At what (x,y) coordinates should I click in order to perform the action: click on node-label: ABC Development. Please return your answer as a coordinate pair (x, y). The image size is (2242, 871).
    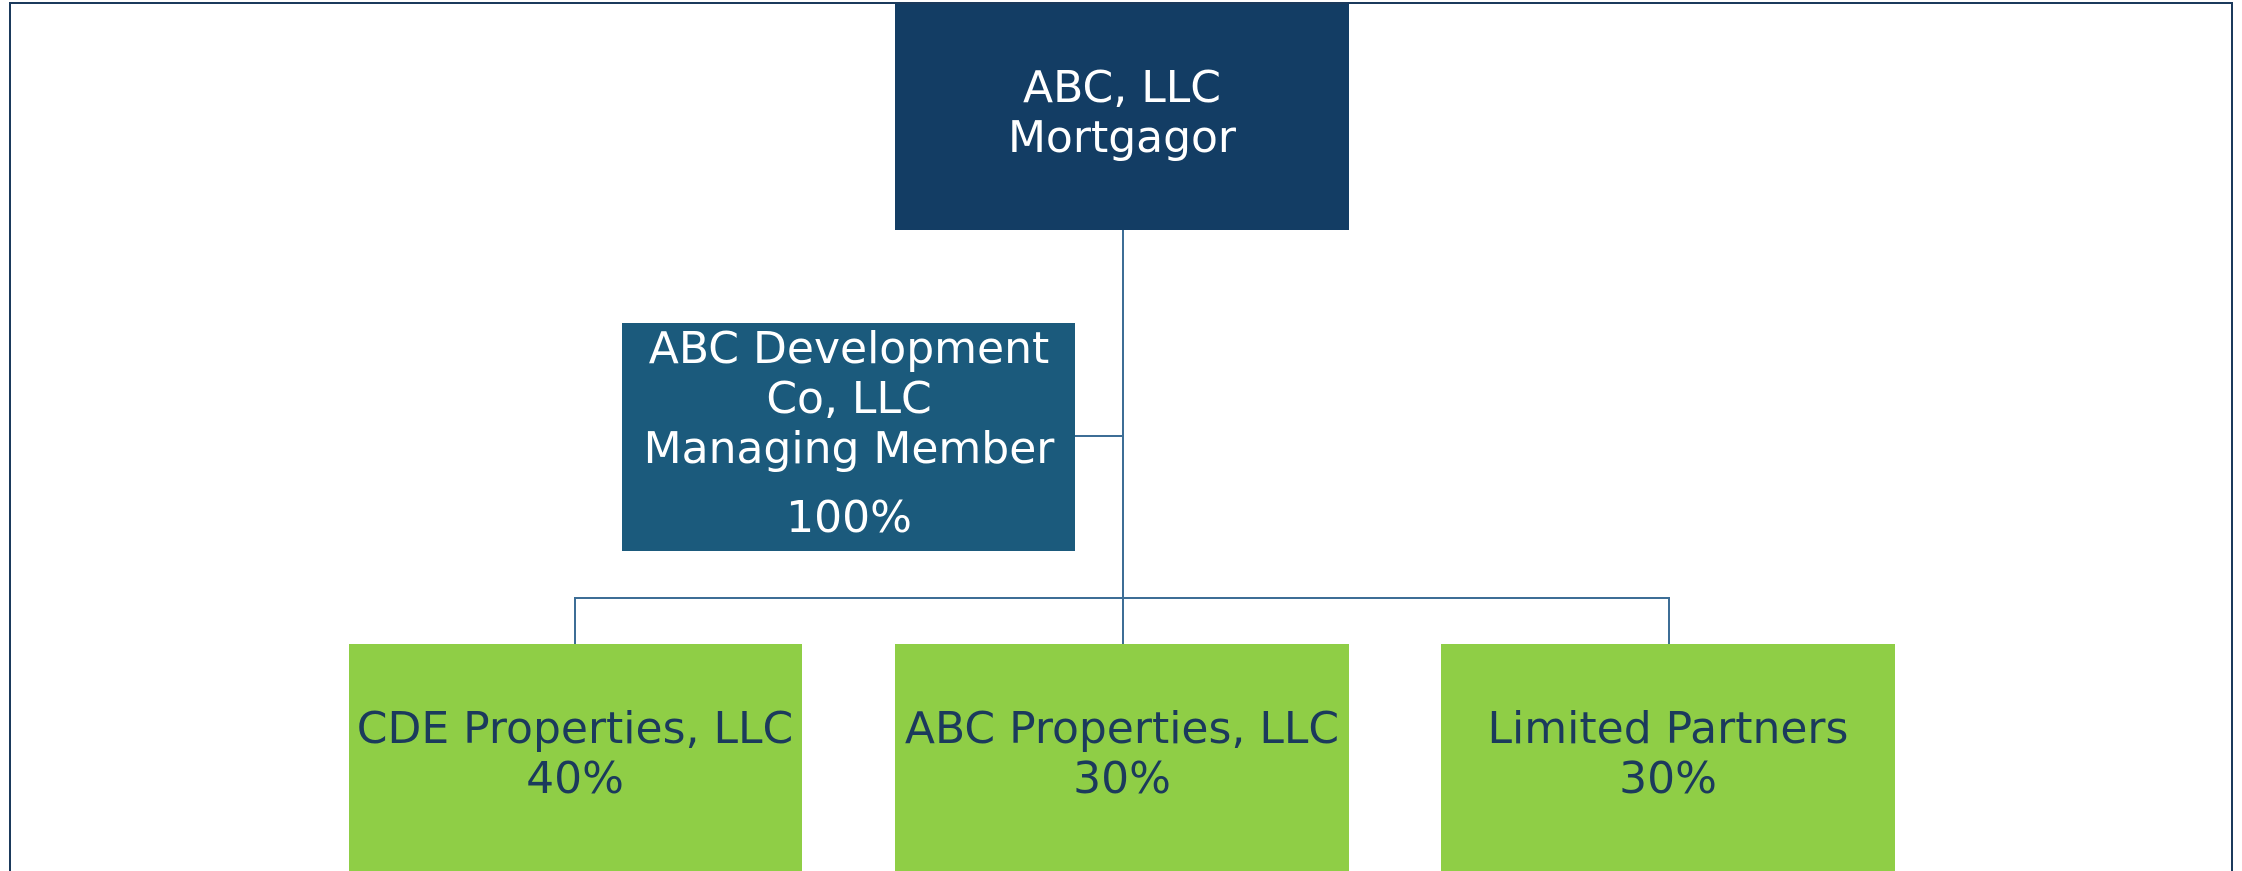
    Looking at the image, I should click on (849, 348).